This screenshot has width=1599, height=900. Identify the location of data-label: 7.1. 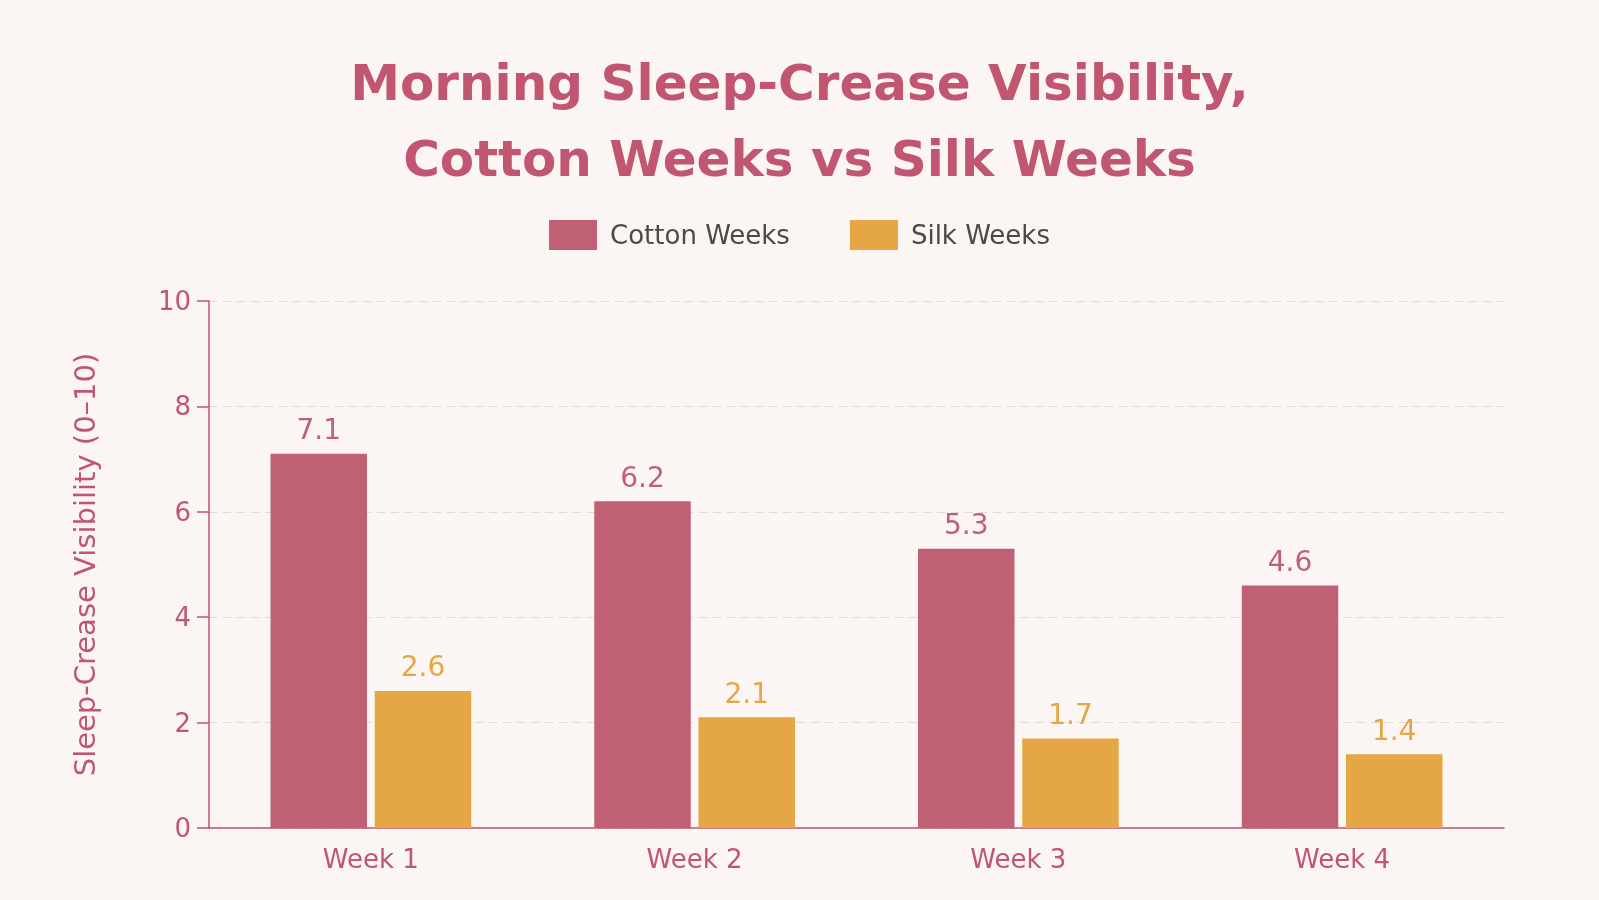
(319, 430).